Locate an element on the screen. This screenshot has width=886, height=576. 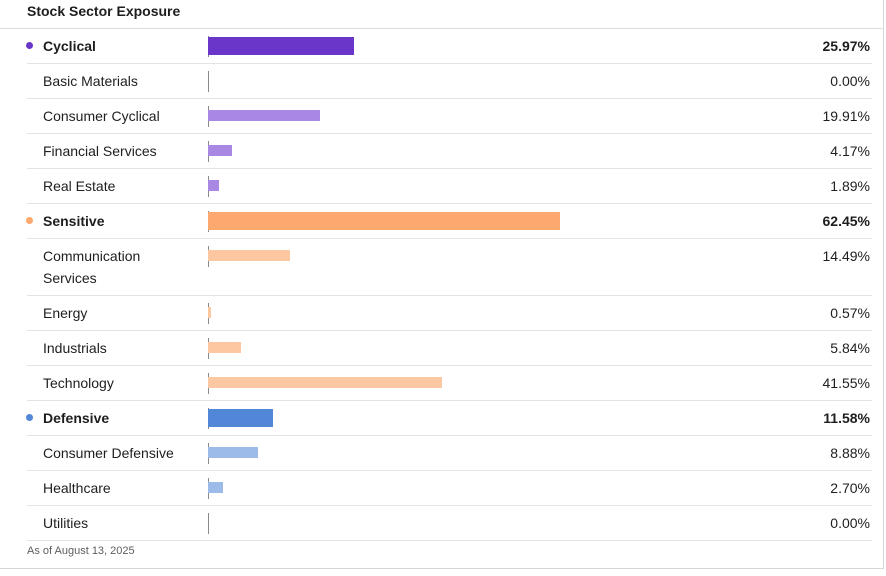
row-value: 1.89% is located at coordinates (850, 186).